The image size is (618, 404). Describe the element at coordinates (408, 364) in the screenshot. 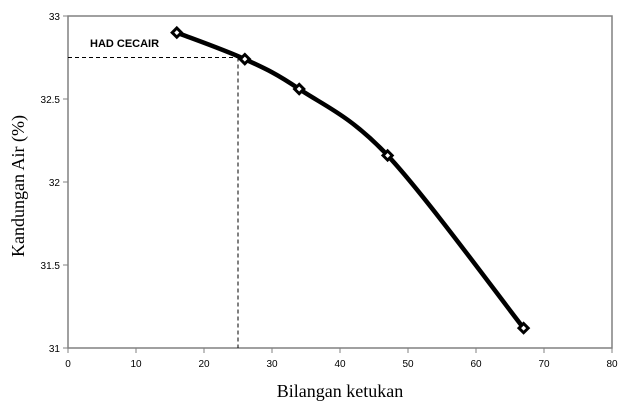

I see `x-tick-label: 50` at that location.